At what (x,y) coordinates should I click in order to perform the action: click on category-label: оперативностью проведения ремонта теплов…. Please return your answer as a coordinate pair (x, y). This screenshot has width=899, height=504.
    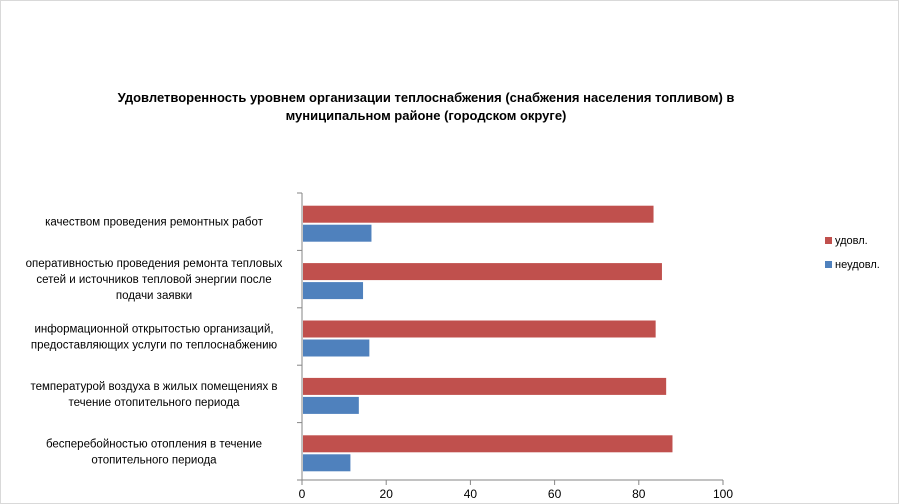
    Looking at the image, I should click on (154, 264).